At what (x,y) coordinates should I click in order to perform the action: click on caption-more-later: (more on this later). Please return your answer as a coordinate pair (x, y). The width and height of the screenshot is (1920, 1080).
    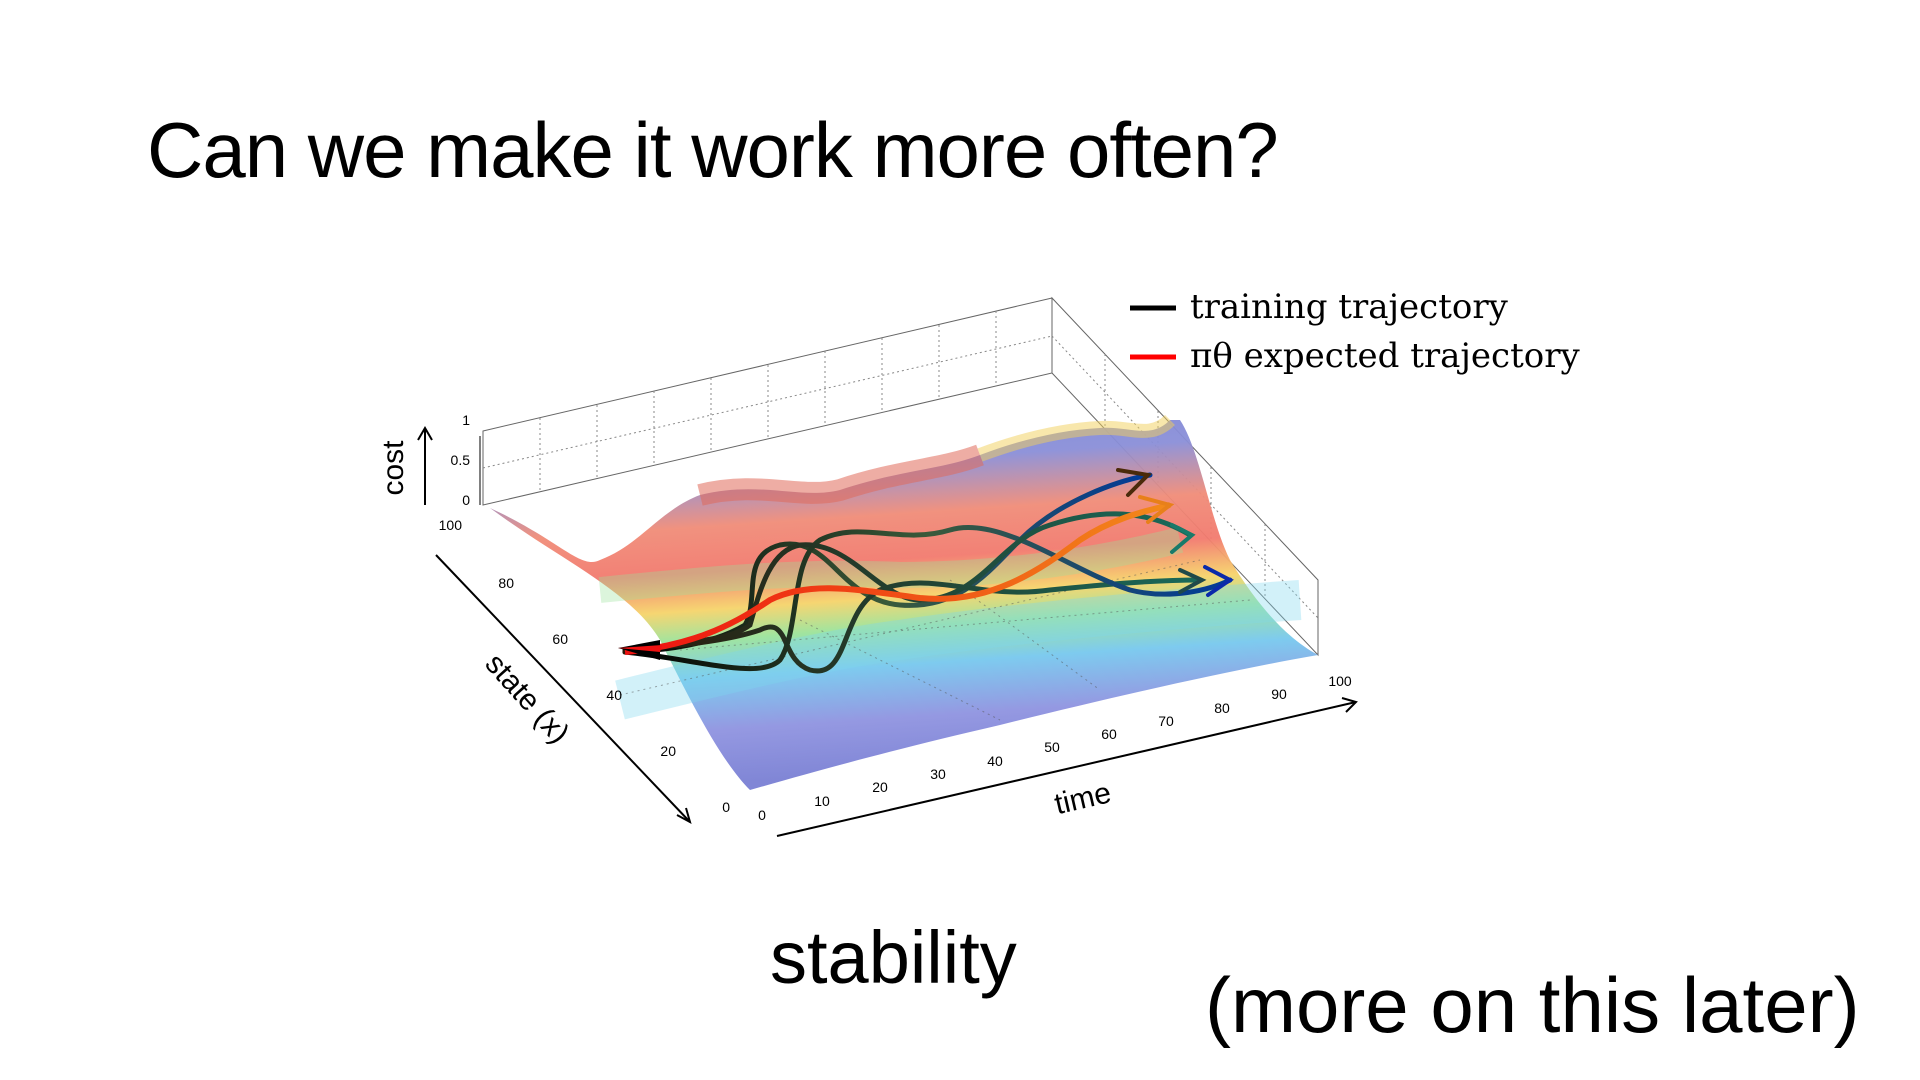
    Looking at the image, I should click on (1532, 1005).